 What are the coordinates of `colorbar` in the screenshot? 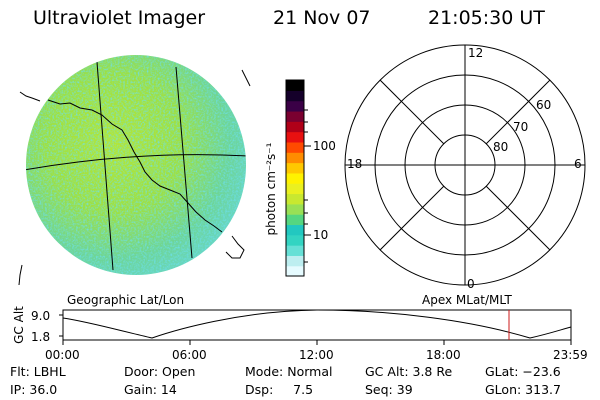 It's located at (295, 178).